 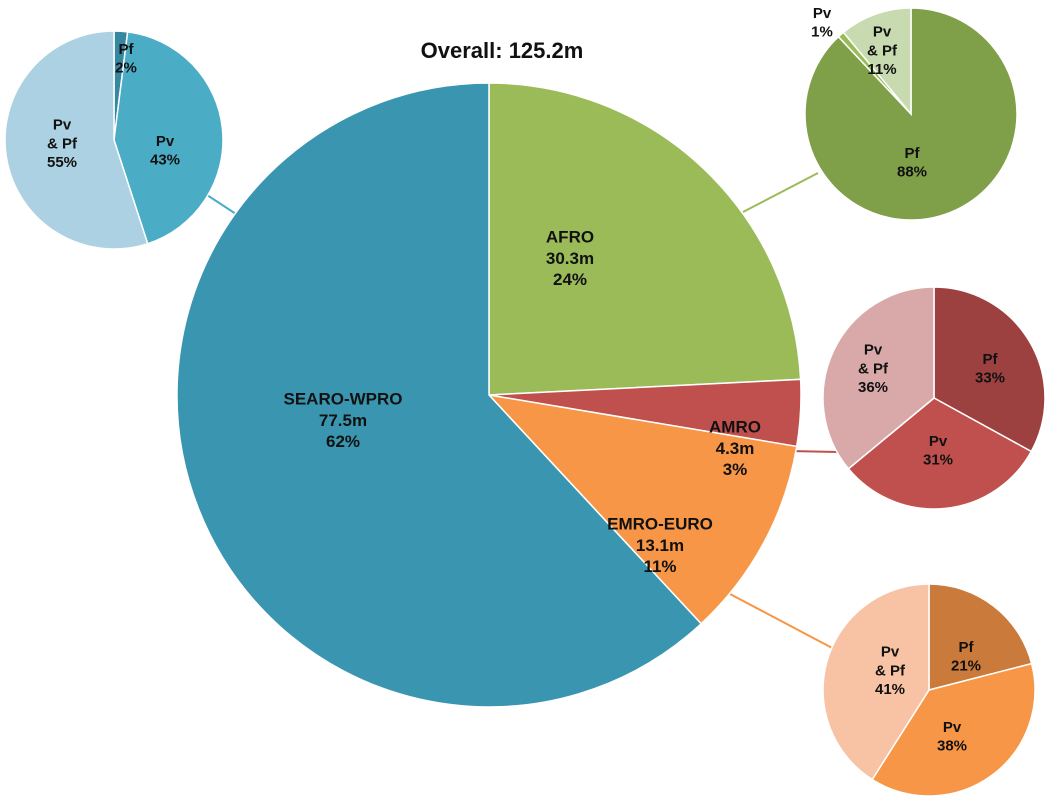 I want to click on overall-pie-label-searo-wpro: SEARO-WPRO 77.5m 62%, so click(x=343, y=421).